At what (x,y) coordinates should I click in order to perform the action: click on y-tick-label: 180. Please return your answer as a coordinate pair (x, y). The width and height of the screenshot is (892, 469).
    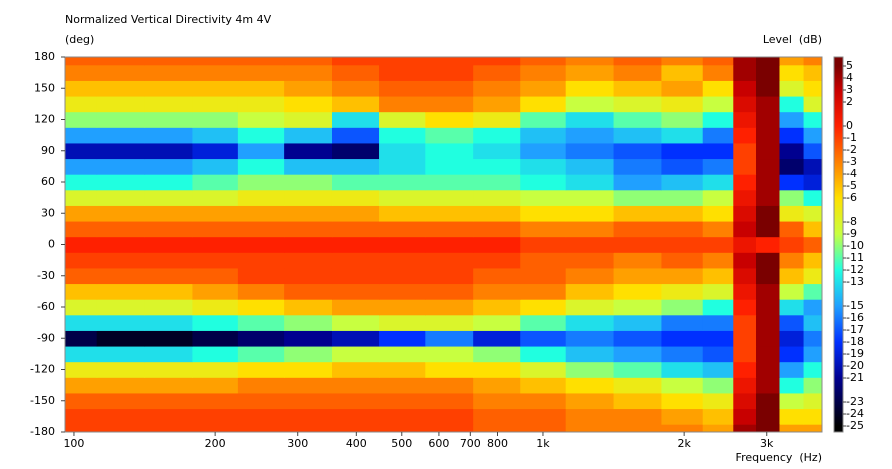
    Looking at the image, I should click on (44, 56).